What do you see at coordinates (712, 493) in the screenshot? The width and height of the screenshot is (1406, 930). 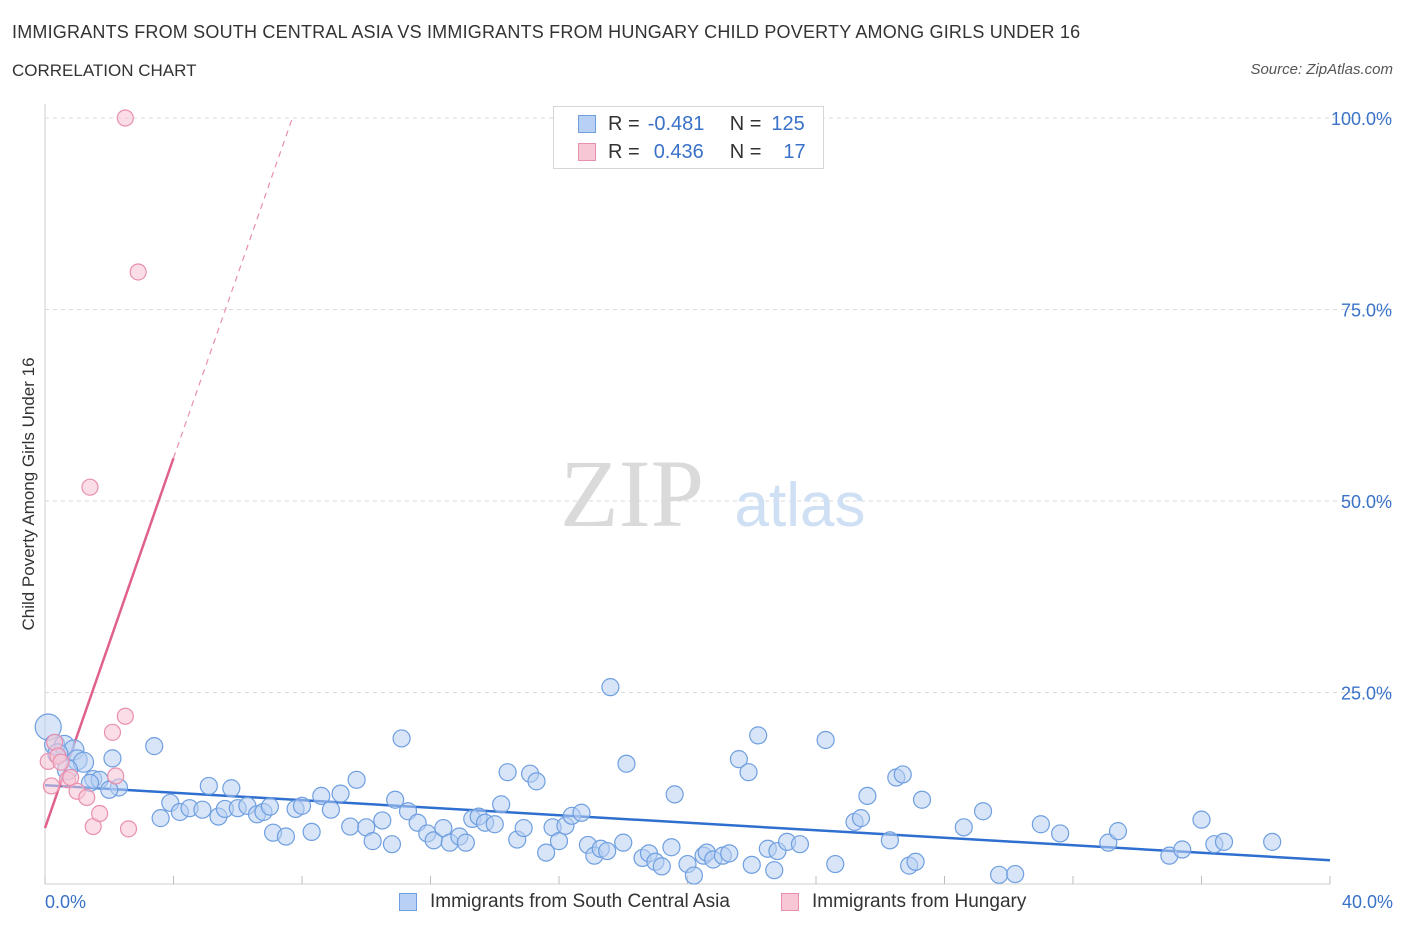 I see `watermark: ZIP atlas` at bounding box center [712, 493].